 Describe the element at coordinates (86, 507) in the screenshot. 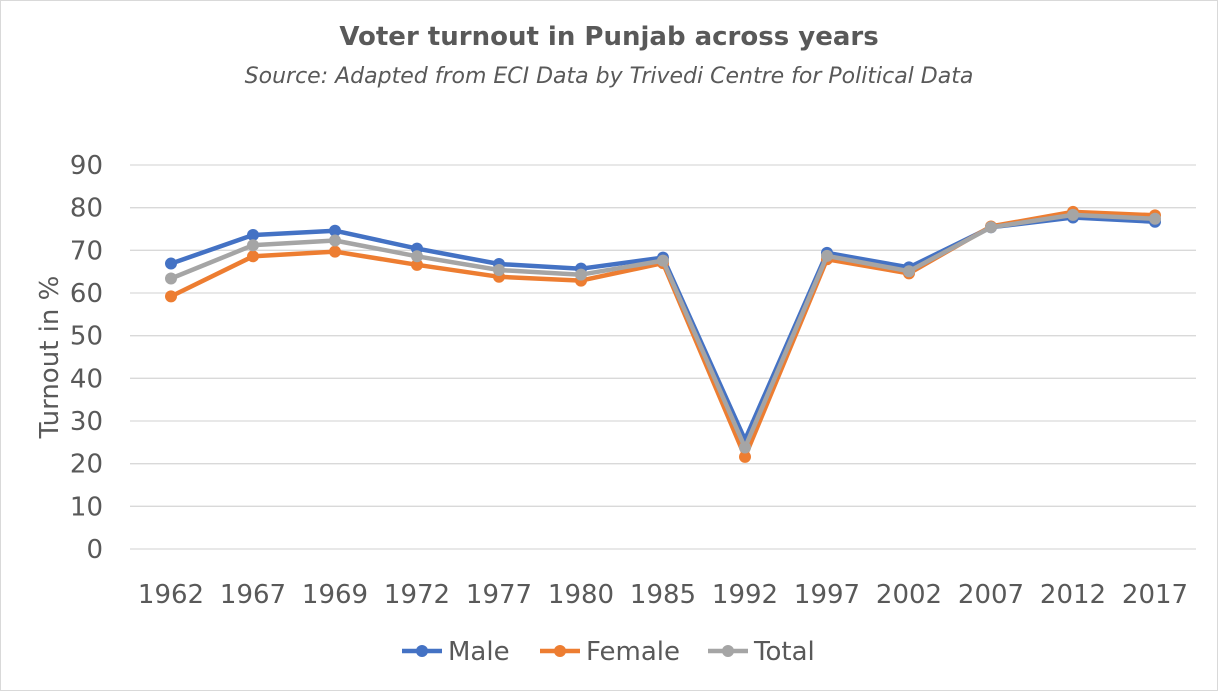

I see `y-tick-label: 10` at that location.